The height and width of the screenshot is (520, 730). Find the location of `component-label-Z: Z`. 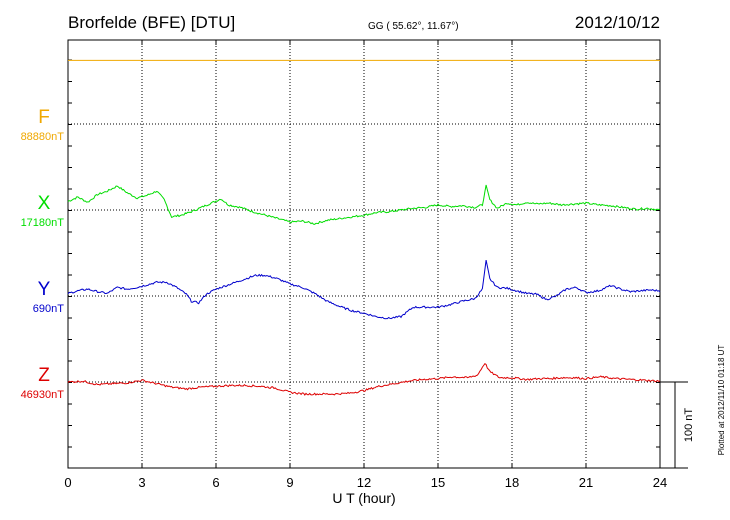

component-label-Z: Z is located at coordinates (44, 375).